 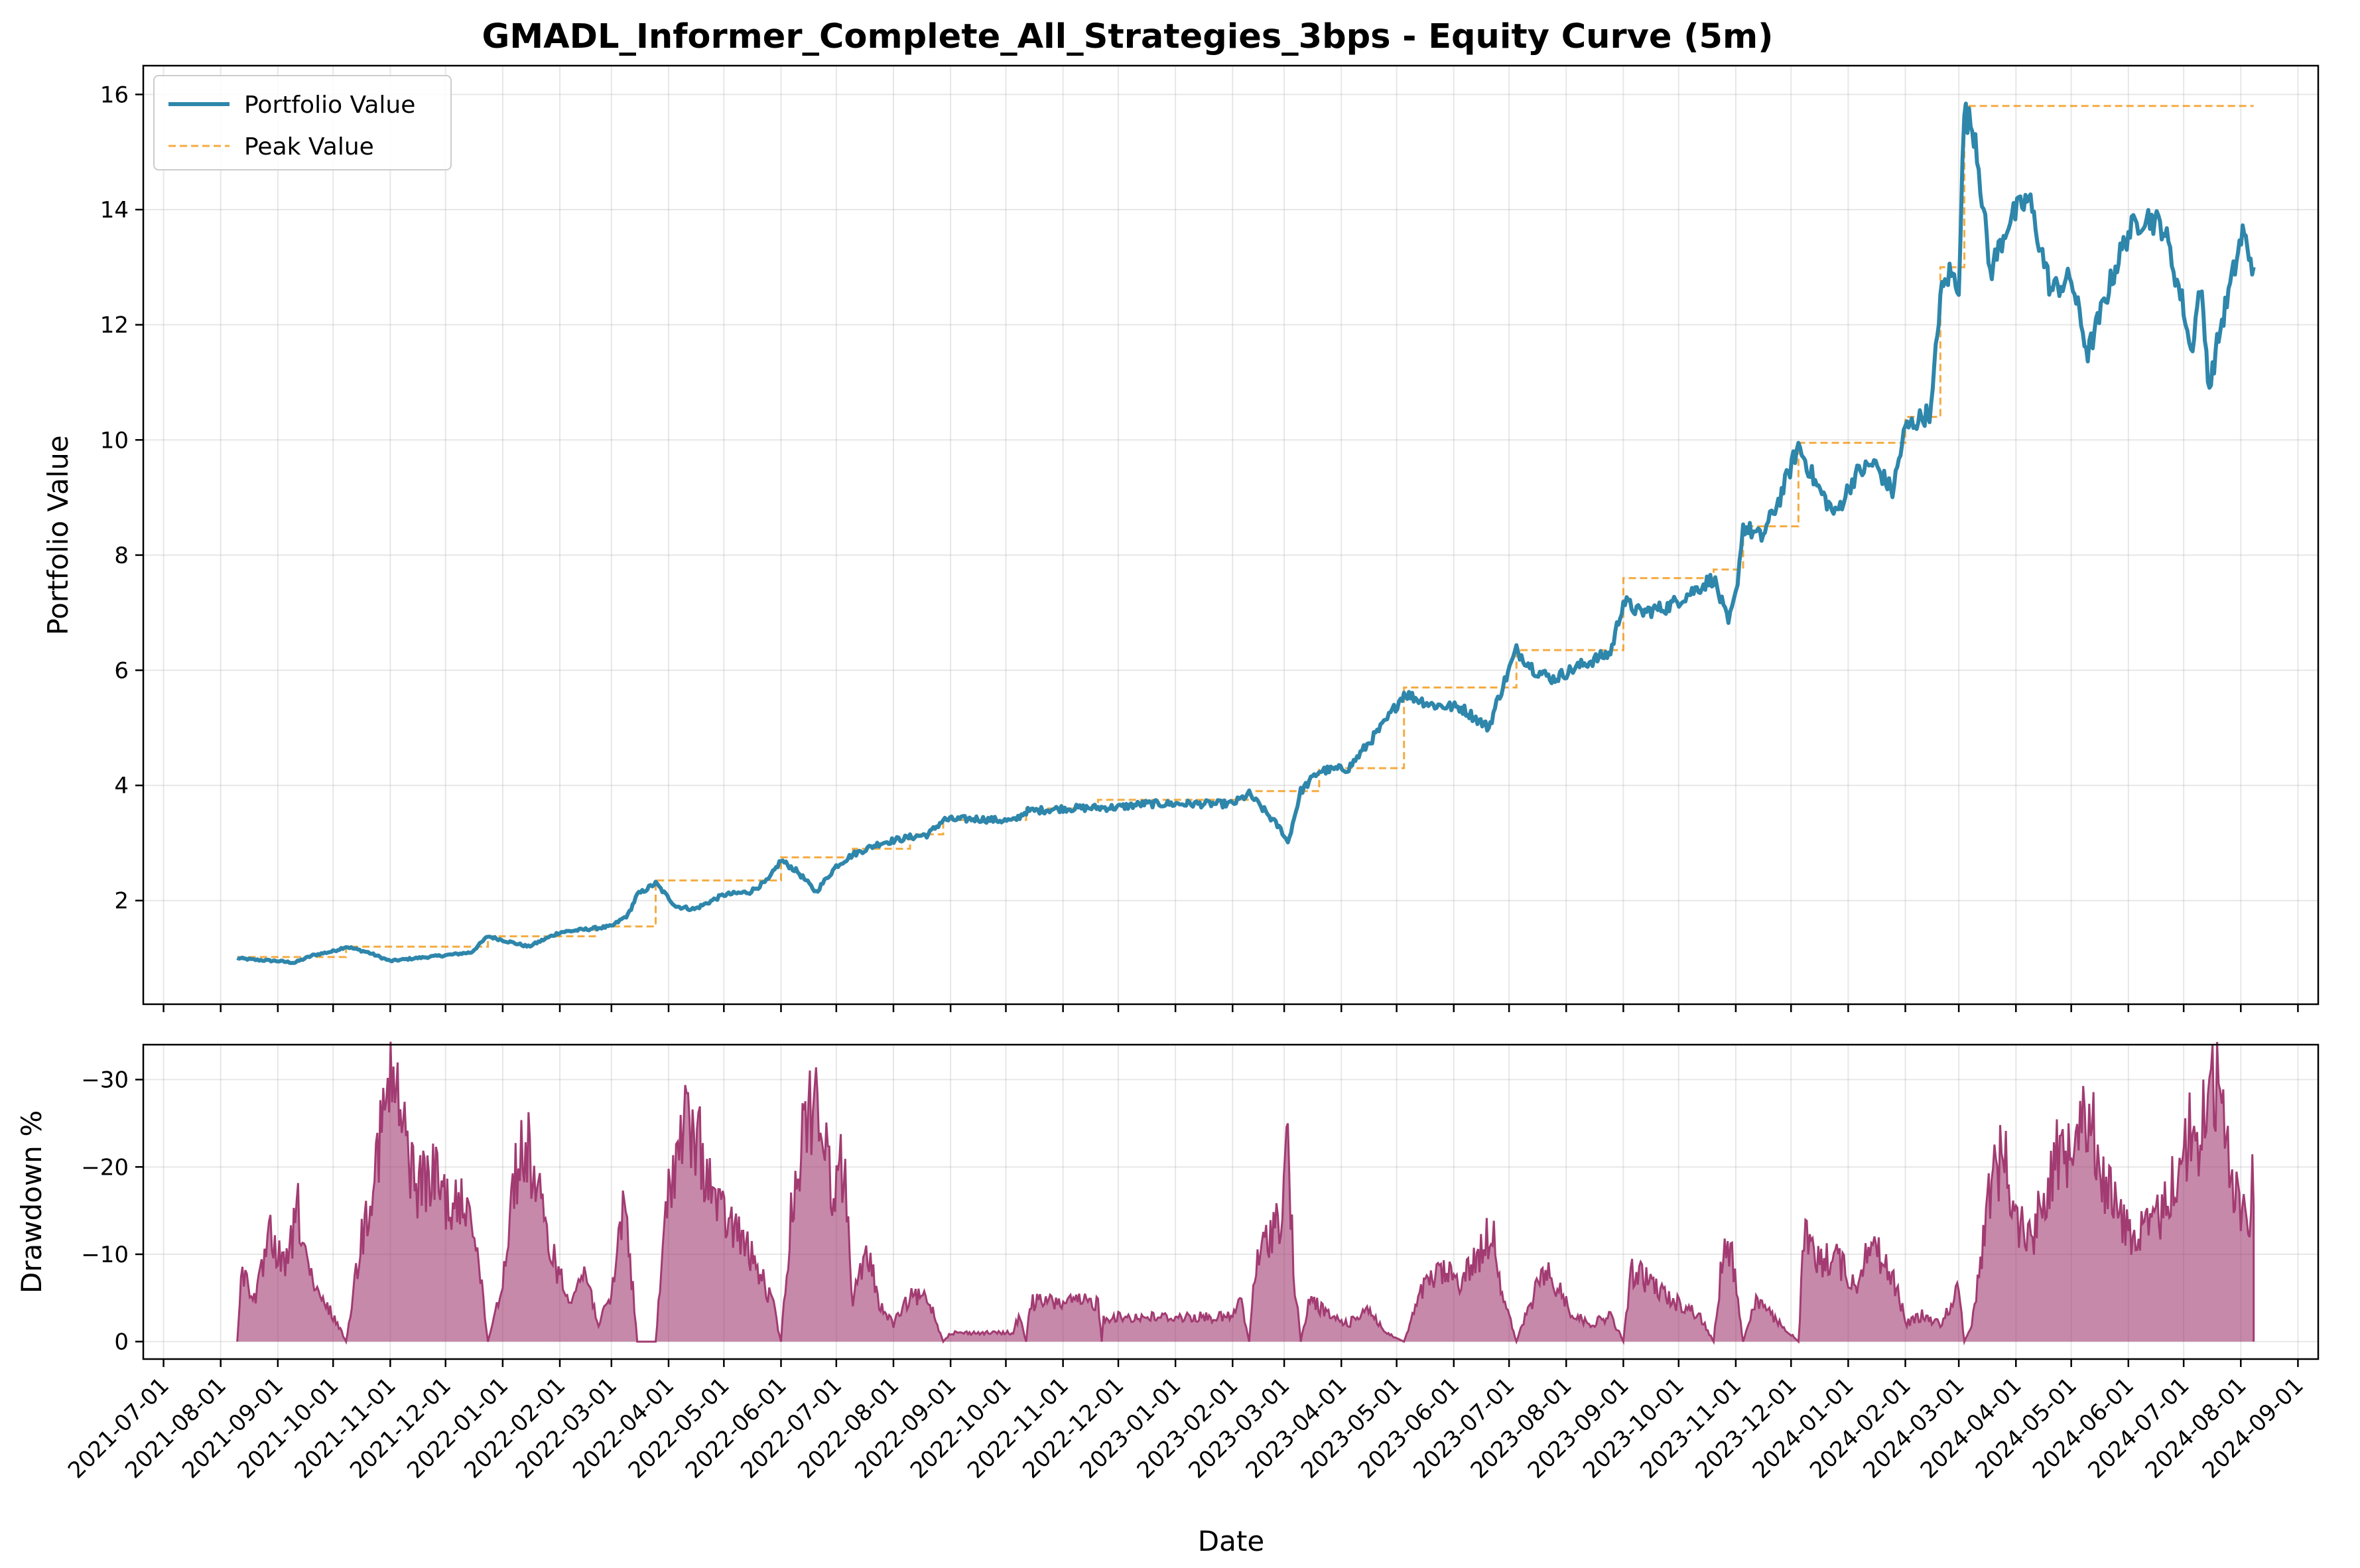 I want to click on equity-y-tick-label-2: 6, so click(x=121, y=671).